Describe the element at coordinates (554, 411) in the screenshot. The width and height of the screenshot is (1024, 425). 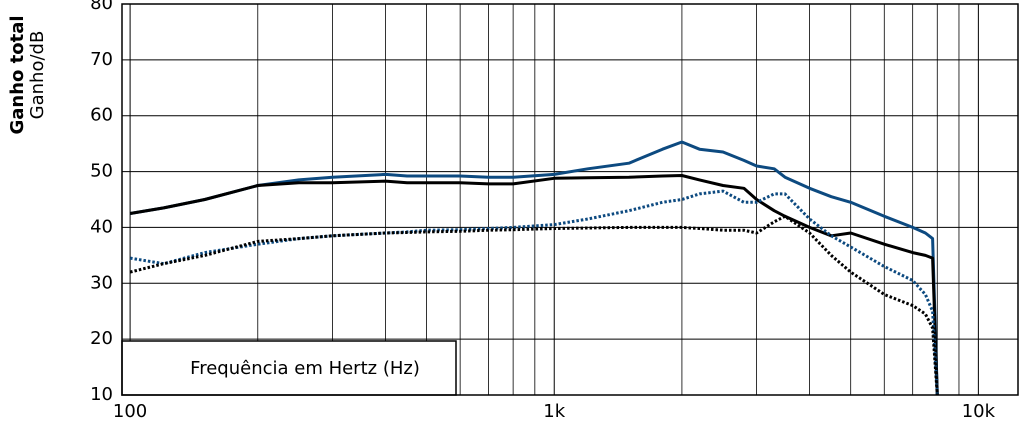
I see `x-tick-label: 1k` at that location.